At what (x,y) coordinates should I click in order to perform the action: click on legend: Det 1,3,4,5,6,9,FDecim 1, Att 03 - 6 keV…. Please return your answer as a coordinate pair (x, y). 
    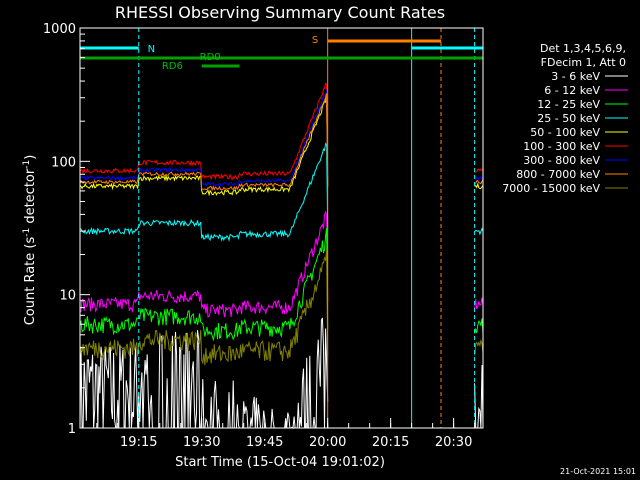
    Looking at the image, I should click on (565, 118).